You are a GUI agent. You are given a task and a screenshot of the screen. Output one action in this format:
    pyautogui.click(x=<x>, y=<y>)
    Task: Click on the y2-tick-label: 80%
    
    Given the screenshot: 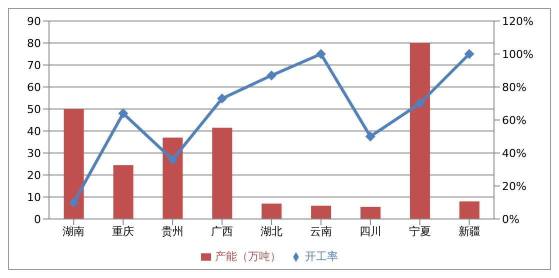 What is the action you would take?
    pyautogui.click(x=514, y=87)
    